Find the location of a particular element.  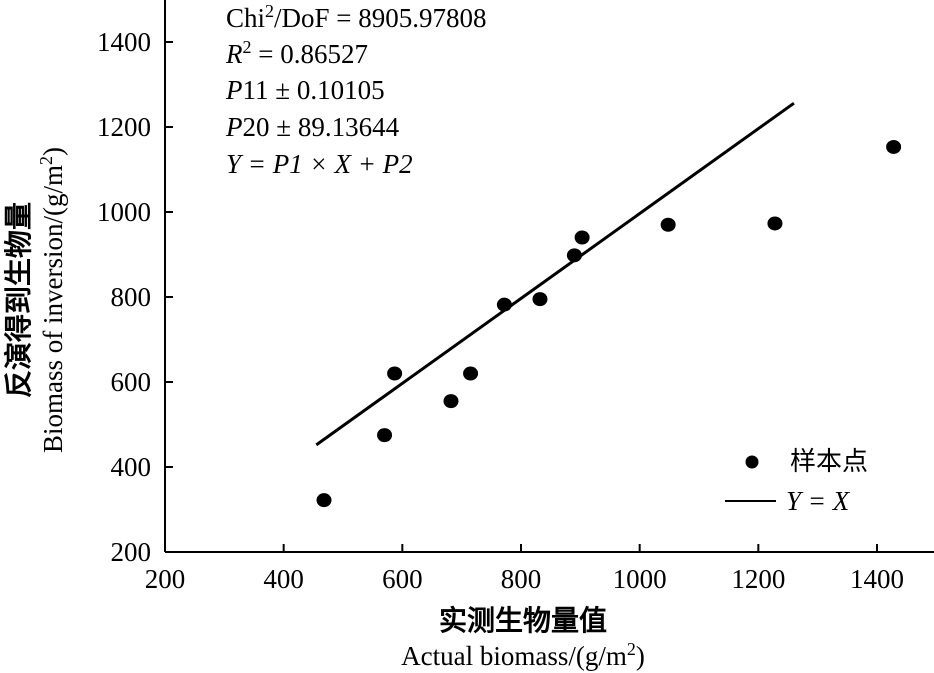

x-ticks: 200 400 600 800 1000 1200 1400 is located at coordinates (524, 569).